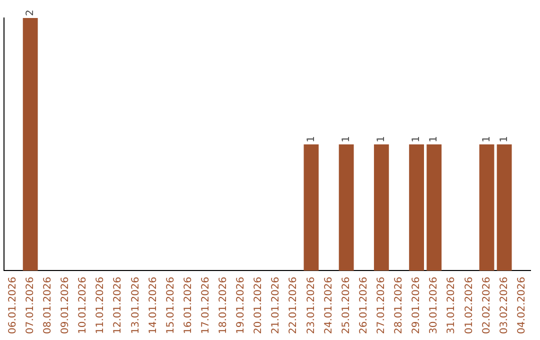 Image resolution: width=540 pixels, height=340 pixels. Describe the element at coordinates (12, 305) in the screenshot. I see `x-tick-label: 06.01.2026` at that location.